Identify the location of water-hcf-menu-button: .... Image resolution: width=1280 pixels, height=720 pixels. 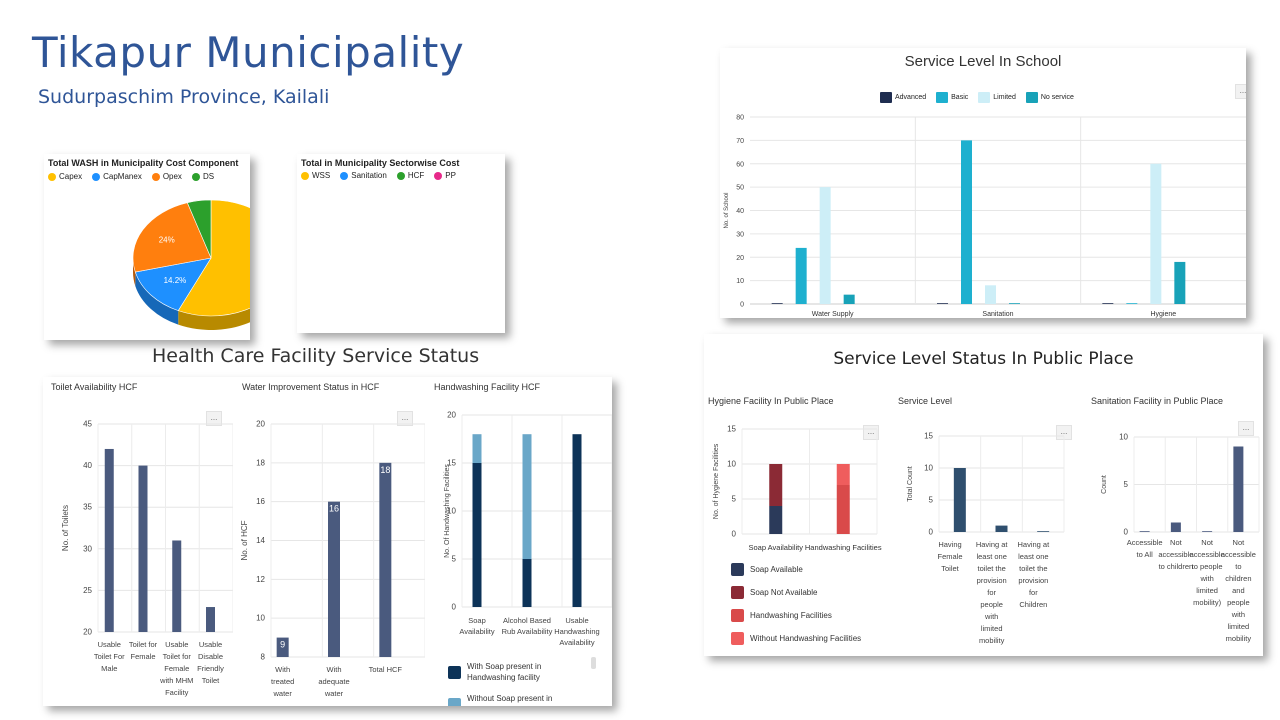
(405, 418).